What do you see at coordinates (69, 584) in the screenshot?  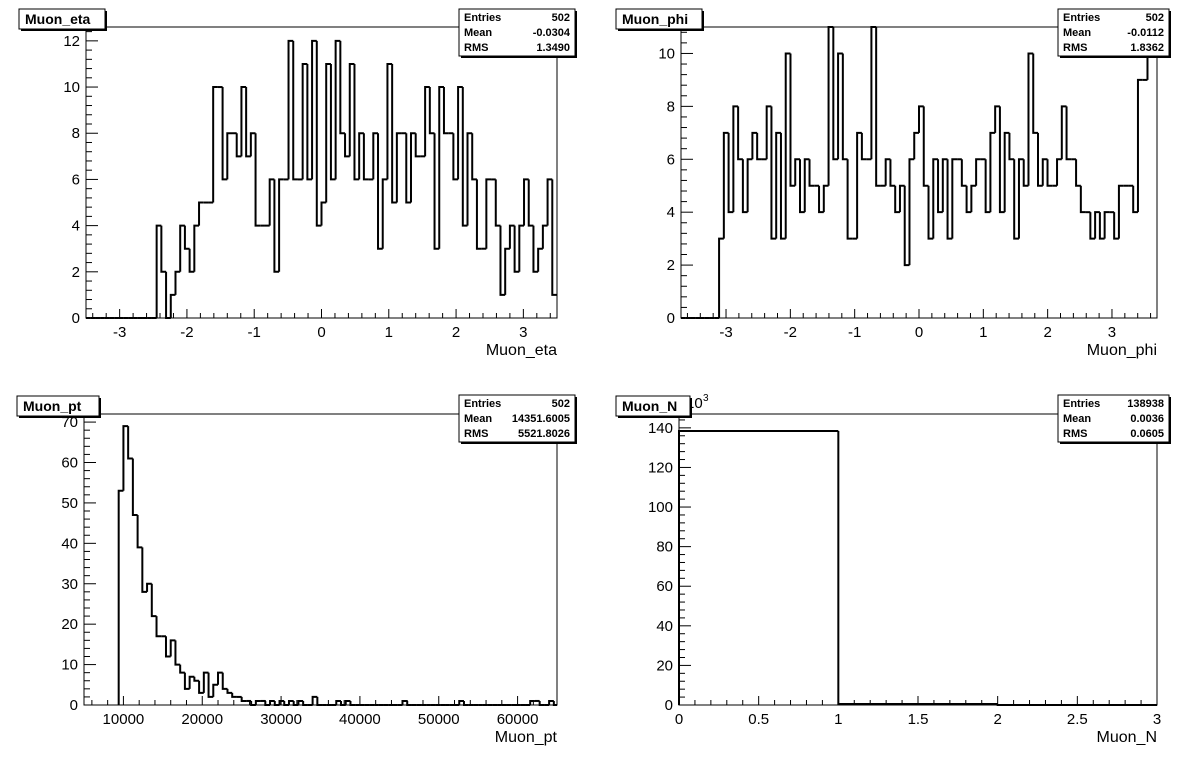 I see `y-tick-label: 30` at bounding box center [69, 584].